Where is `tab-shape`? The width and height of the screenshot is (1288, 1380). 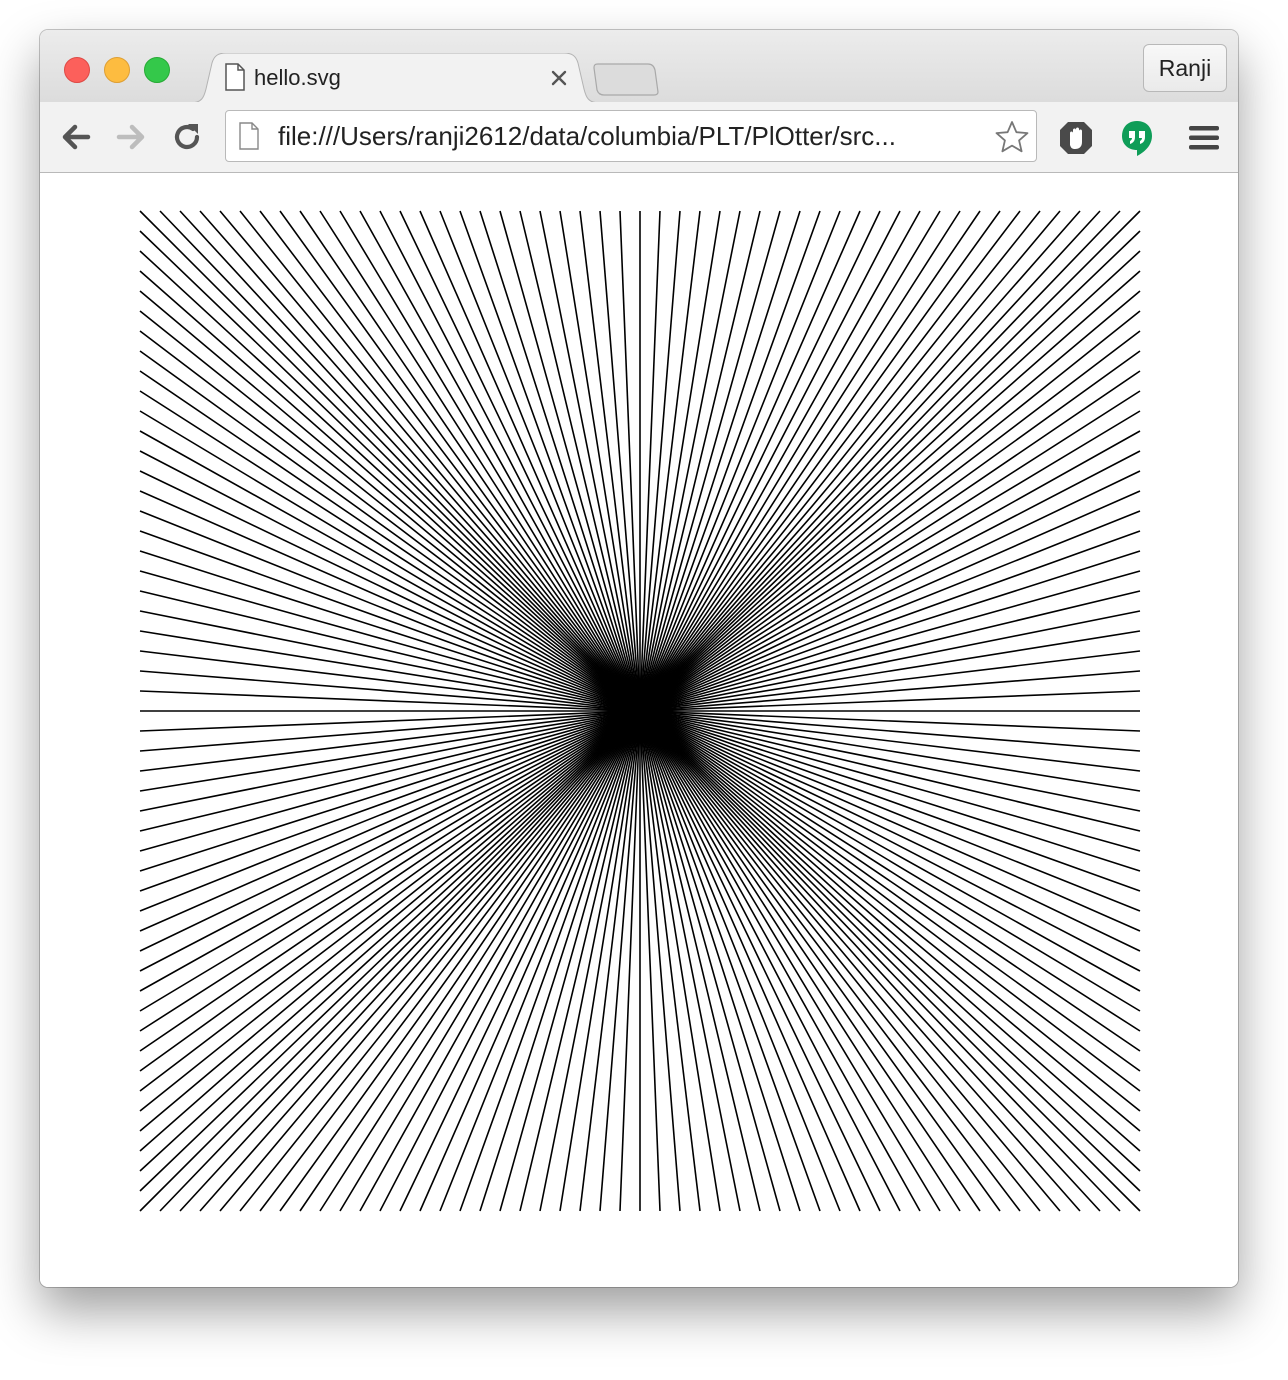
tab-shape is located at coordinates (395, 78).